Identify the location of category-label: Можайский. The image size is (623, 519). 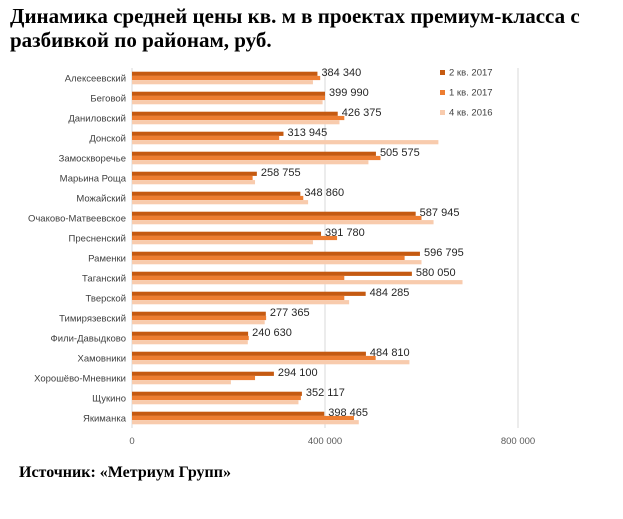
(101, 199).